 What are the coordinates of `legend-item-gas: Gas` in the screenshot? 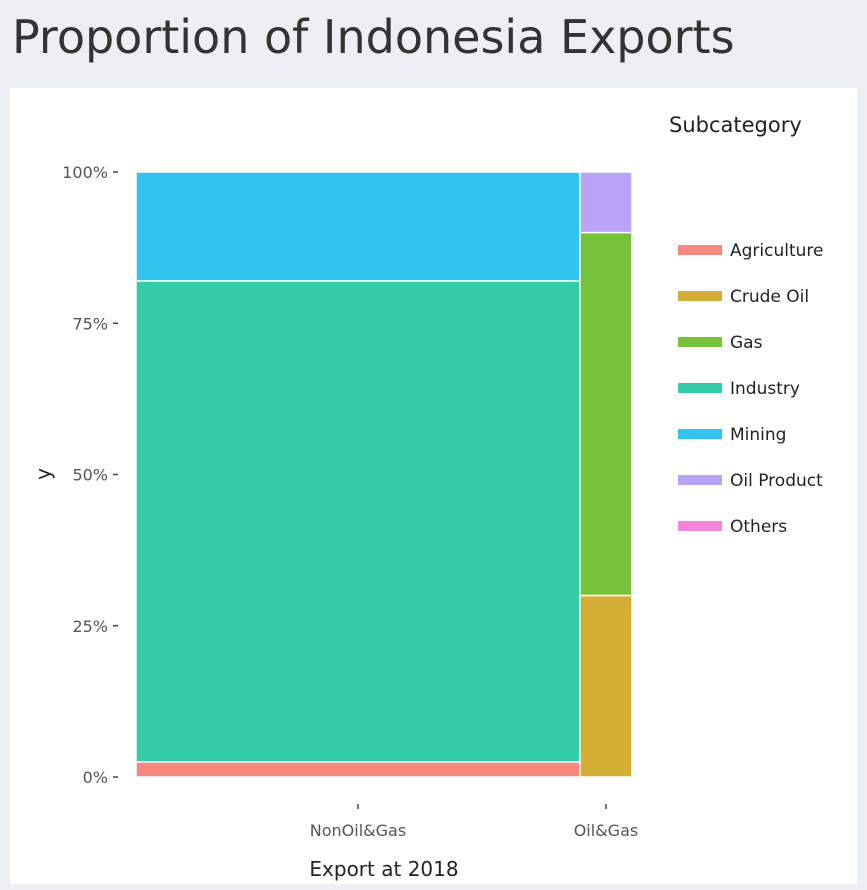 It's located at (720, 343).